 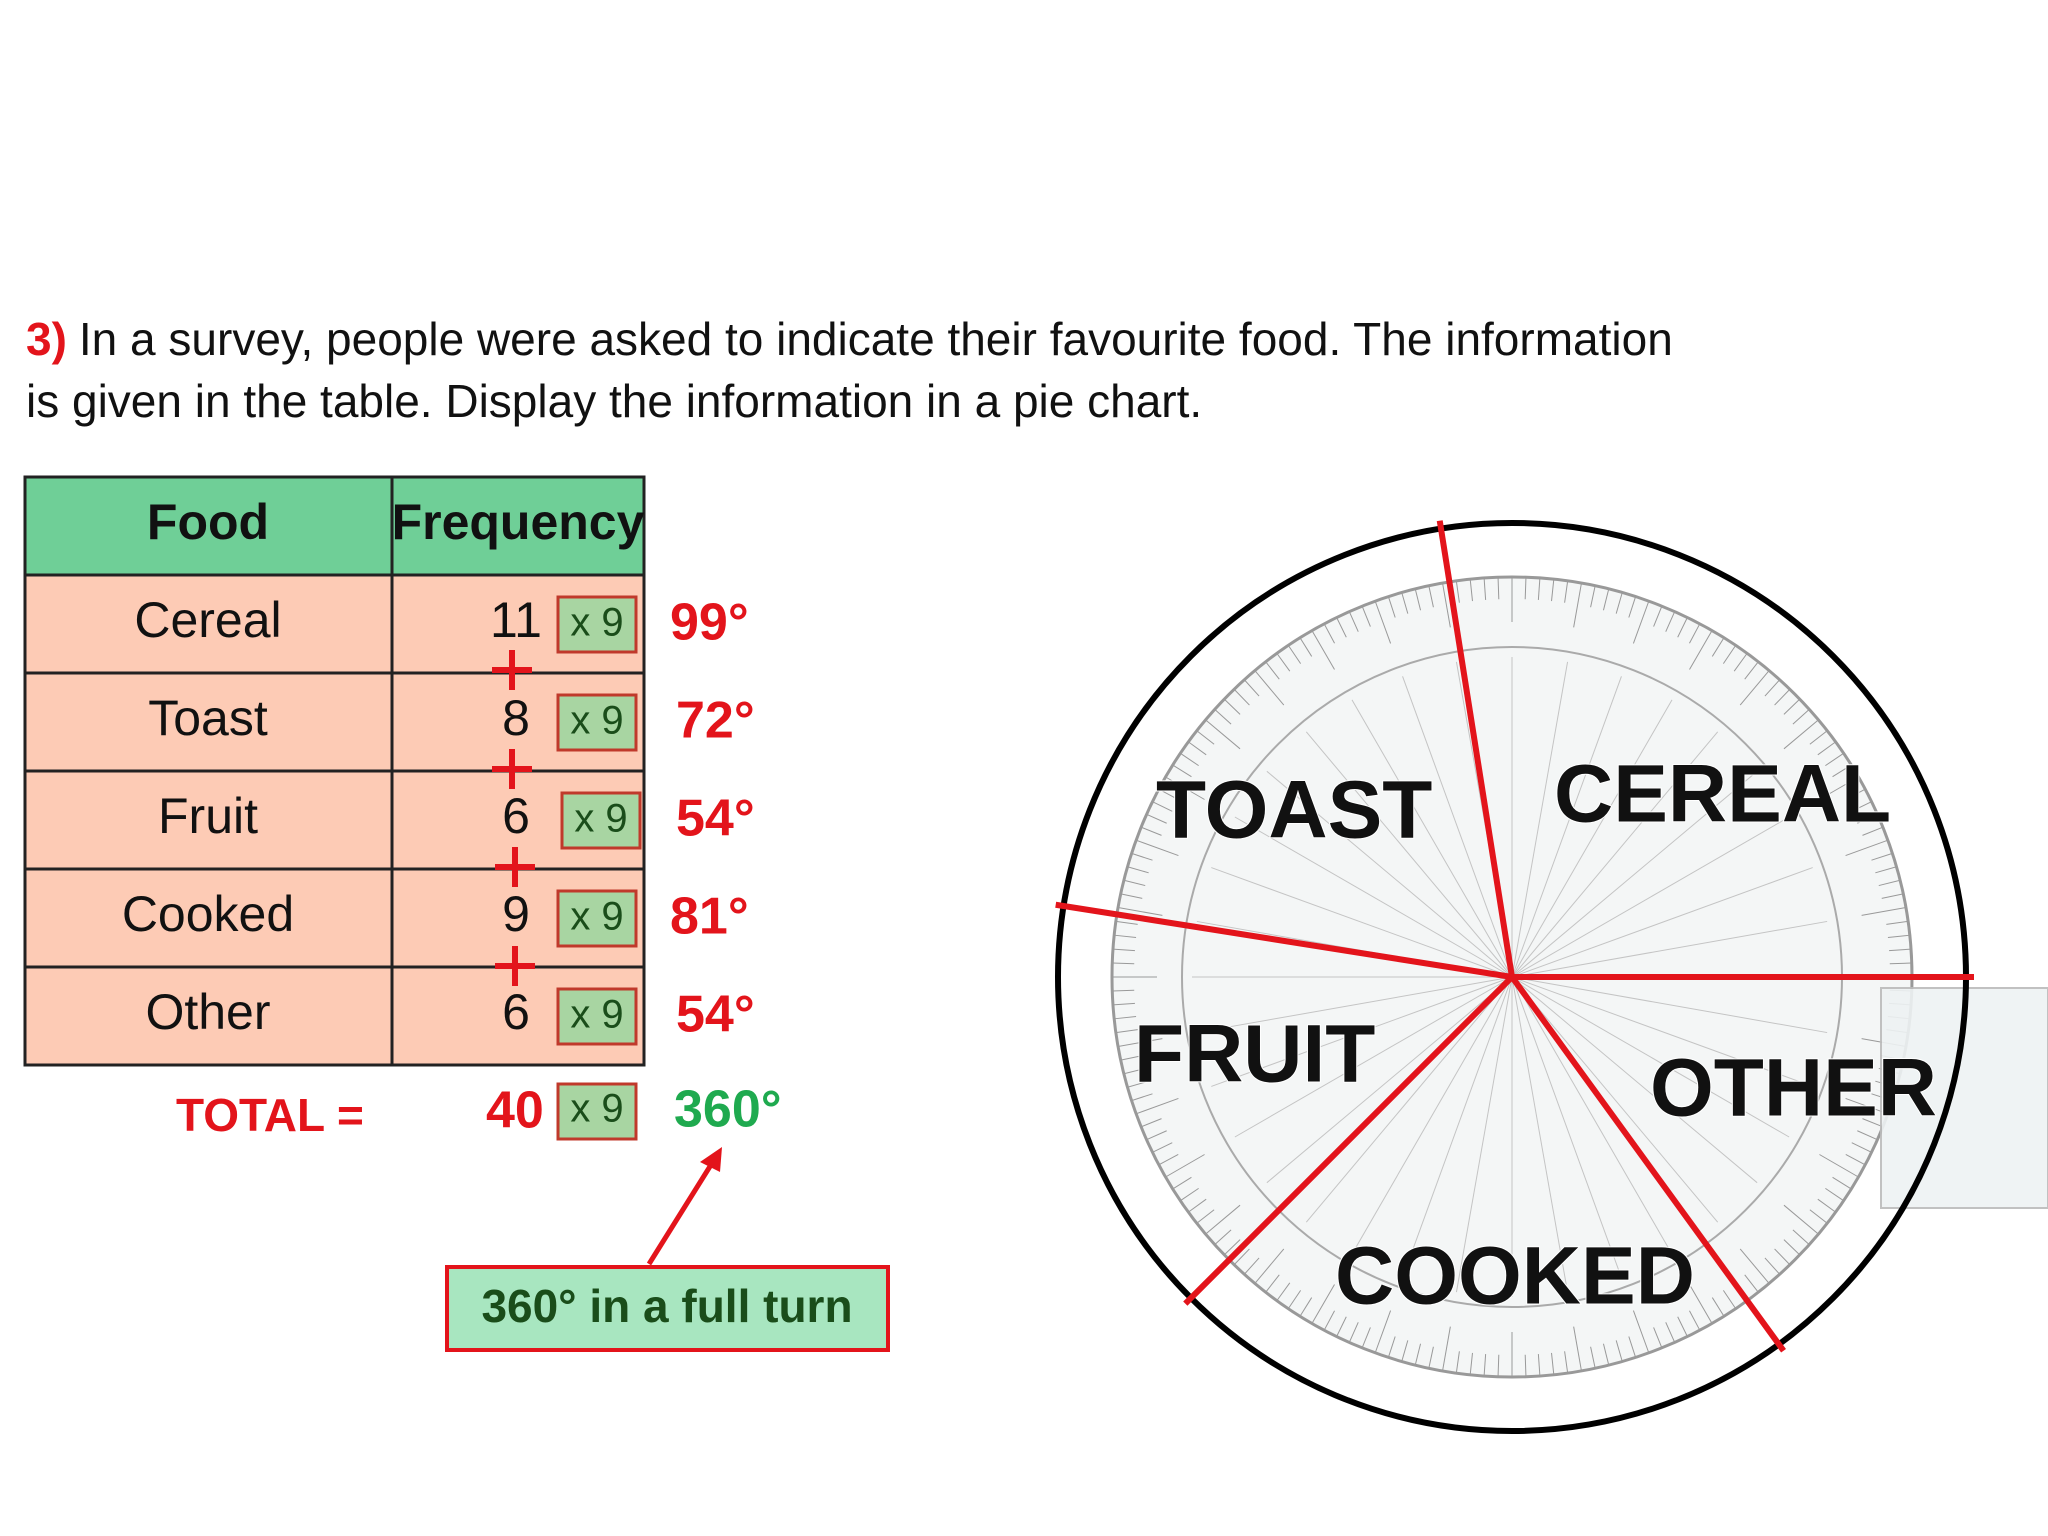 I want to click on pie-label: FRUIT, so click(x=1254, y=1054).